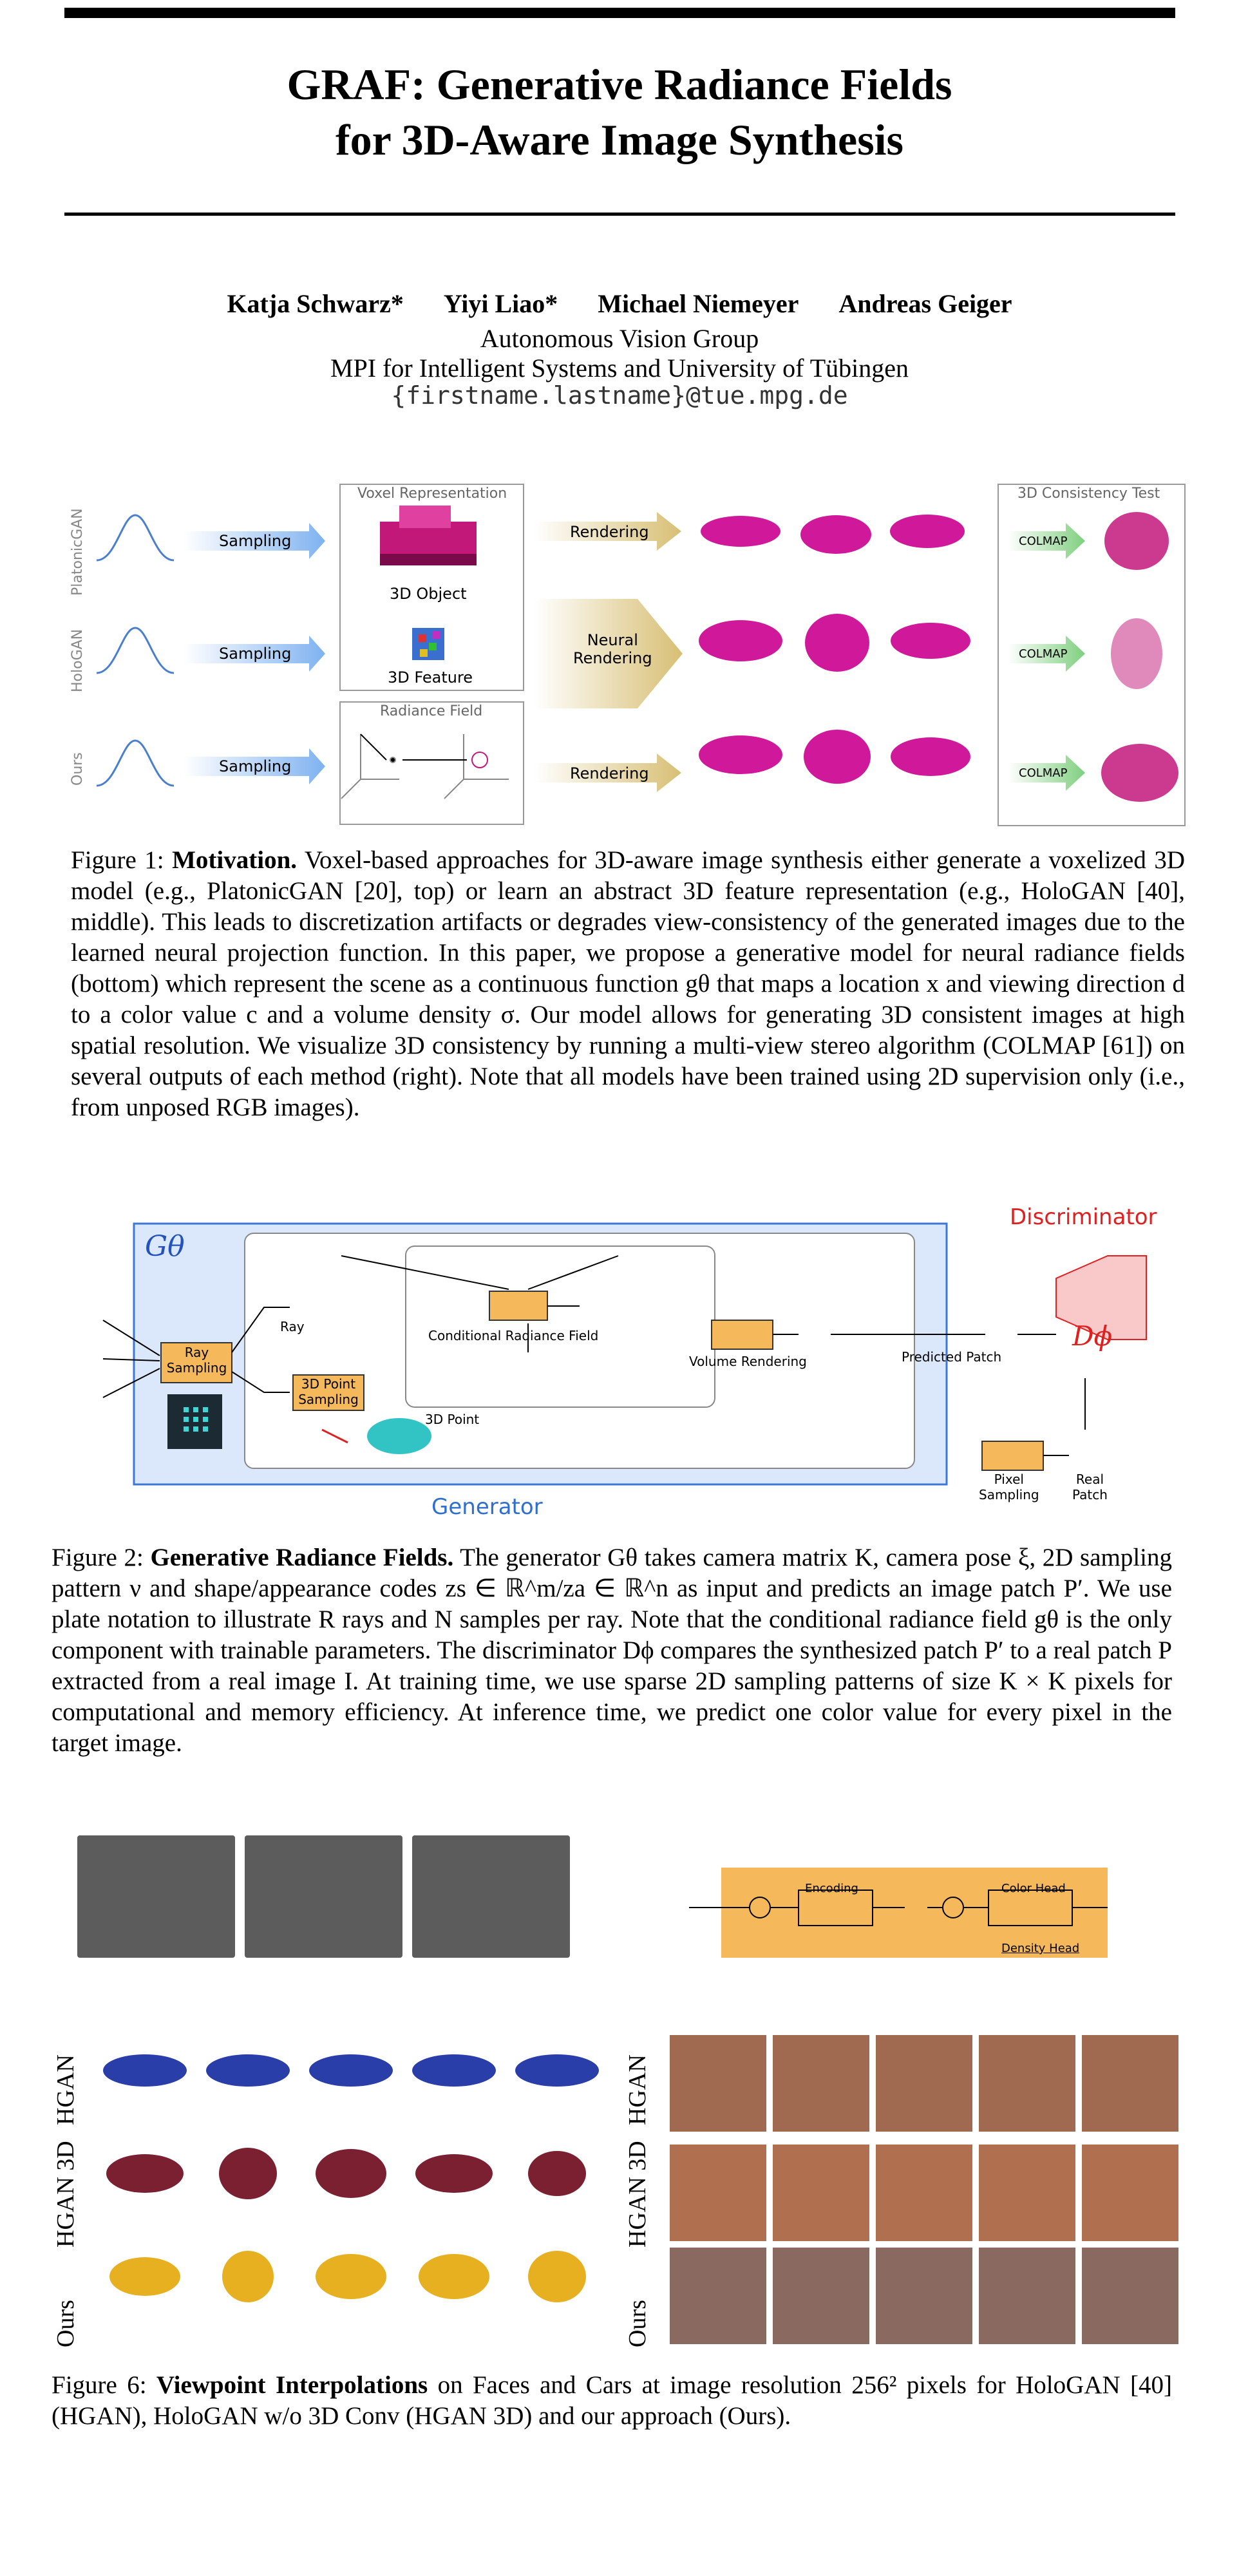 The image size is (1239, 2576). Describe the element at coordinates (748, 1362) in the screenshot. I see `volume-rendering-label: Volume Rendering` at that location.